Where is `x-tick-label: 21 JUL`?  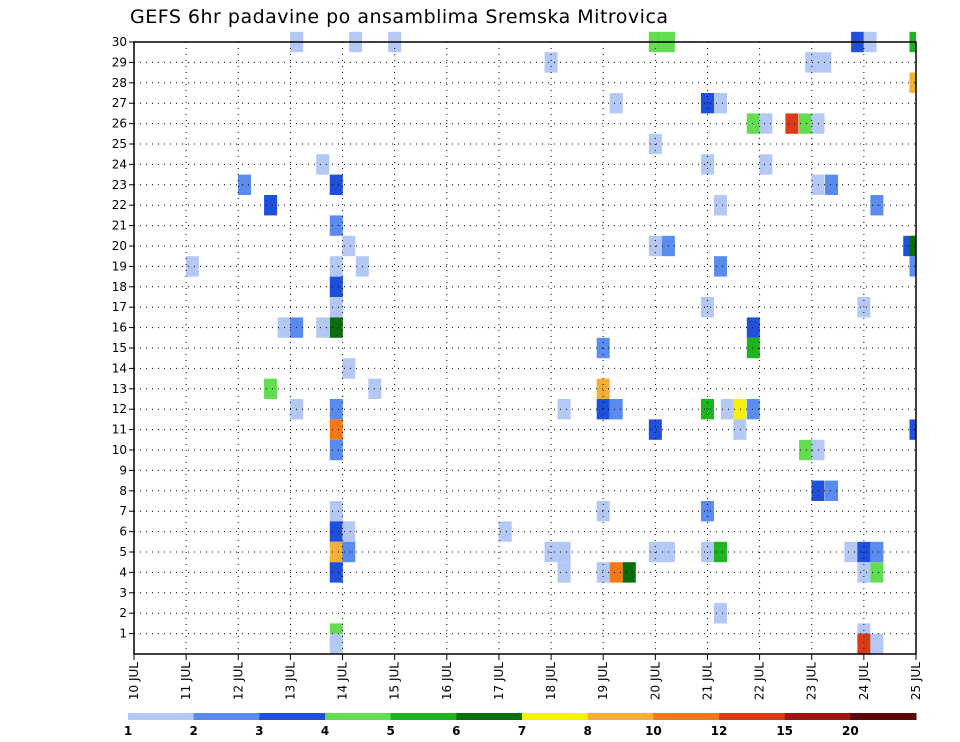 x-tick-label: 21 JUL is located at coordinates (707, 681).